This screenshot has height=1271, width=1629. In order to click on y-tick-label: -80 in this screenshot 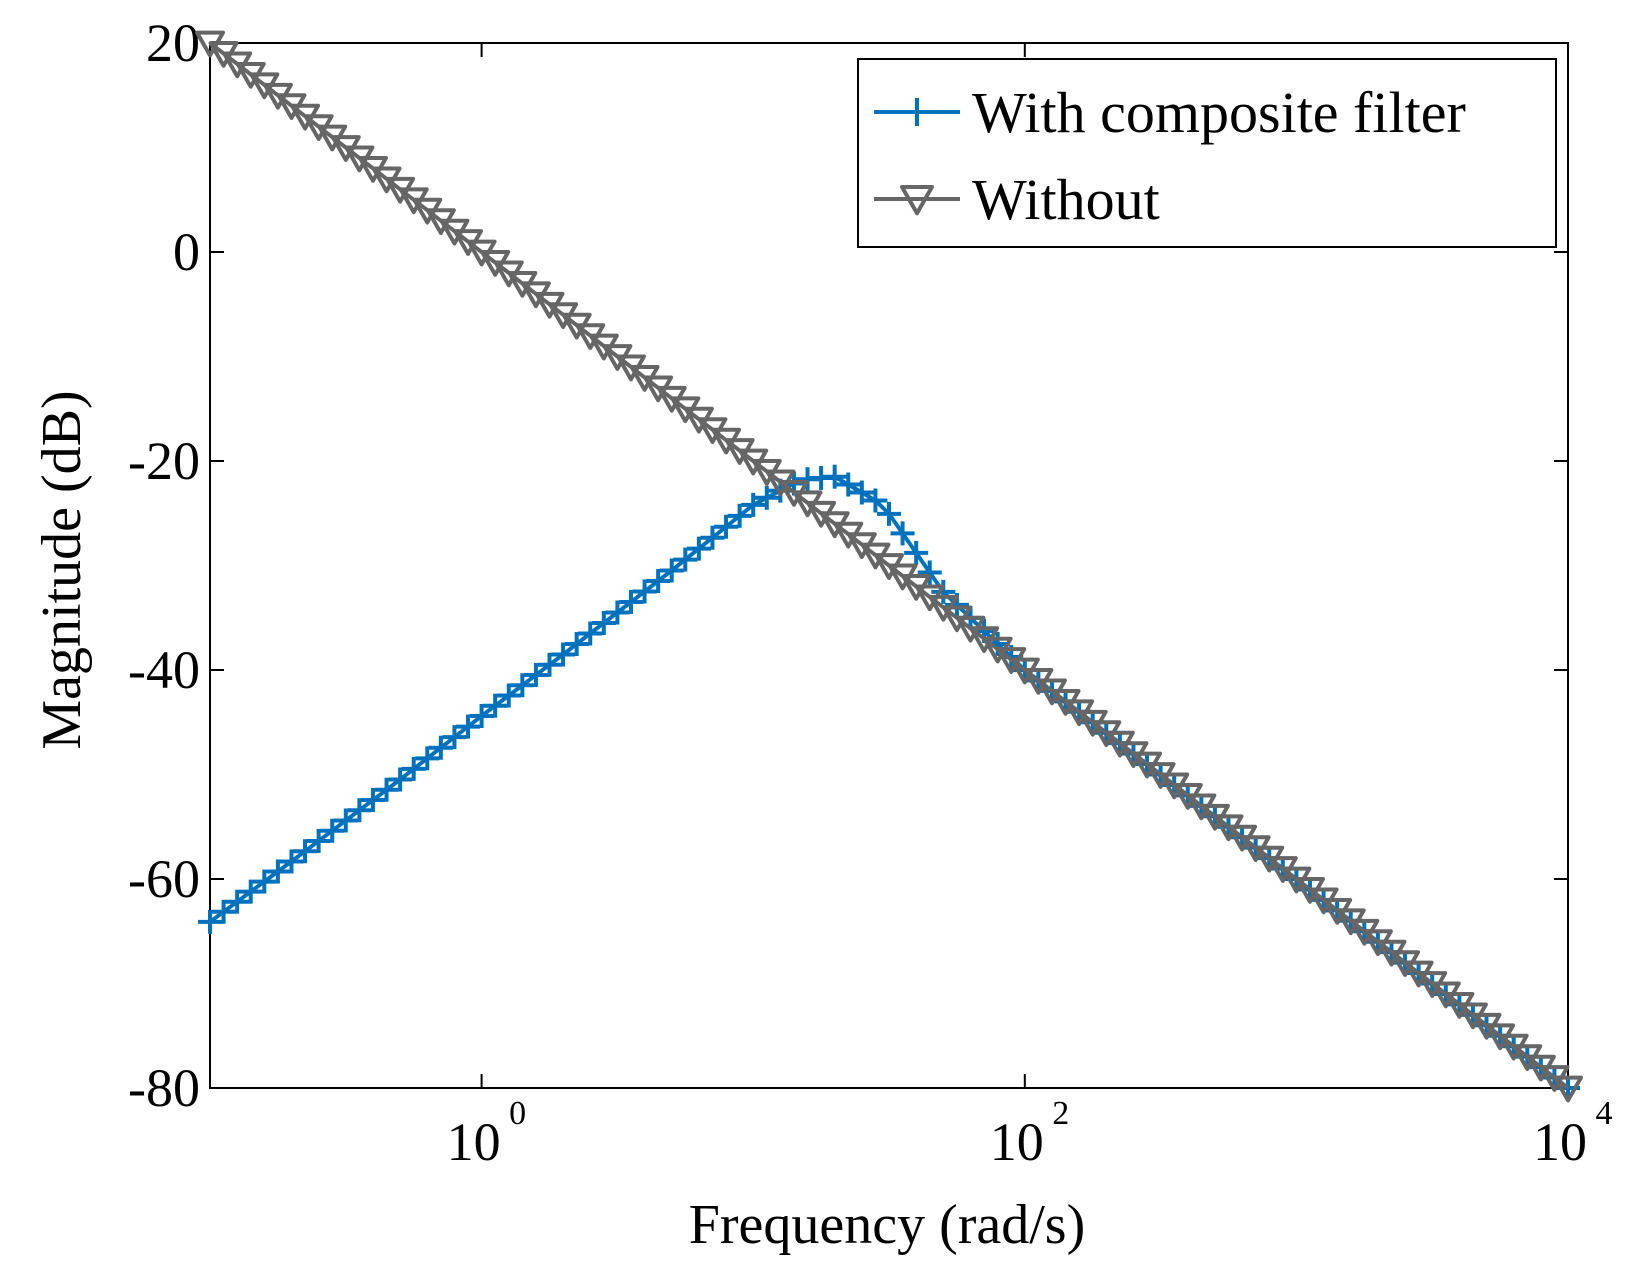, I will do `click(164, 1088)`.